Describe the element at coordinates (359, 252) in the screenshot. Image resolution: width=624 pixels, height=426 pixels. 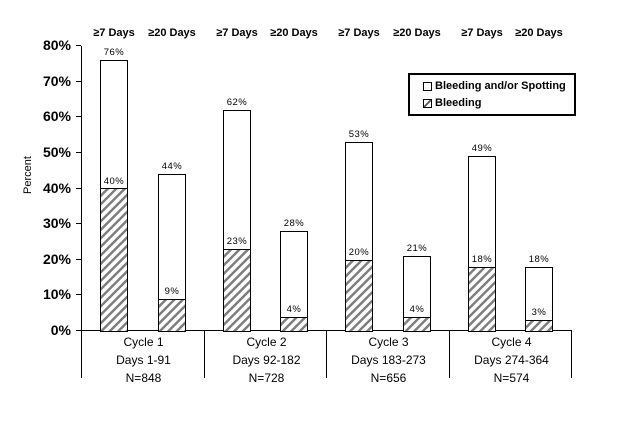
I see `bleeding-value-label: 20%` at that location.